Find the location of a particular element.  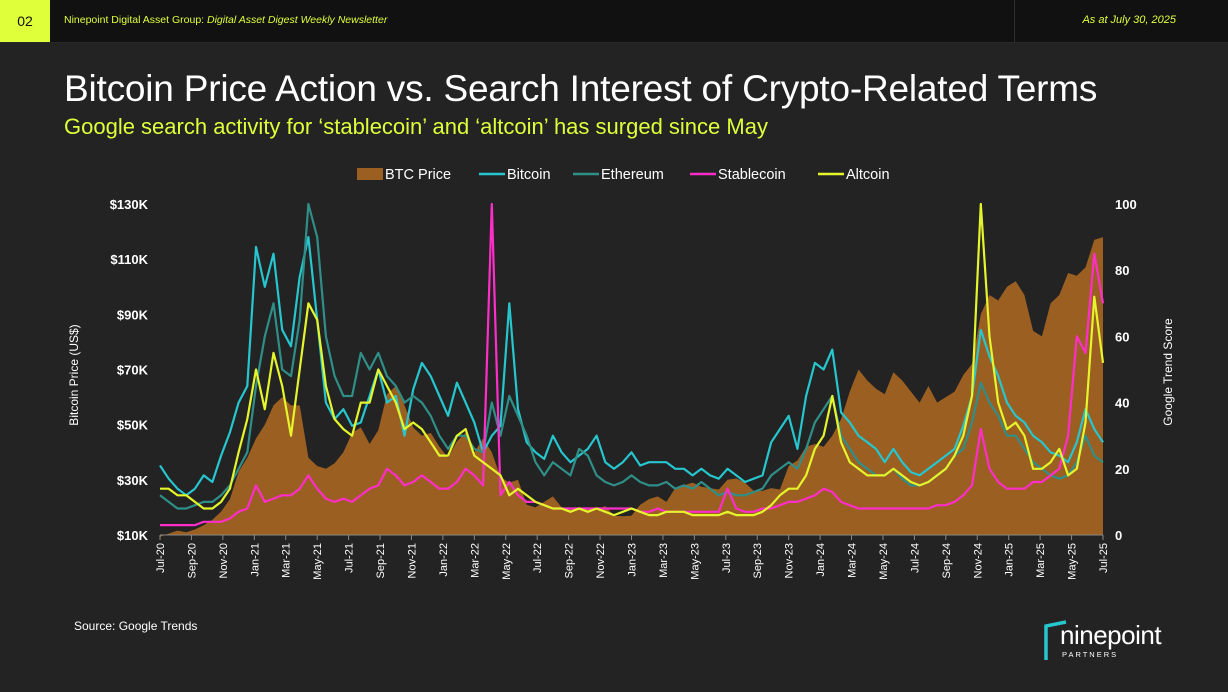

x-tick-label: Sep-21 is located at coordinates (381, 560).